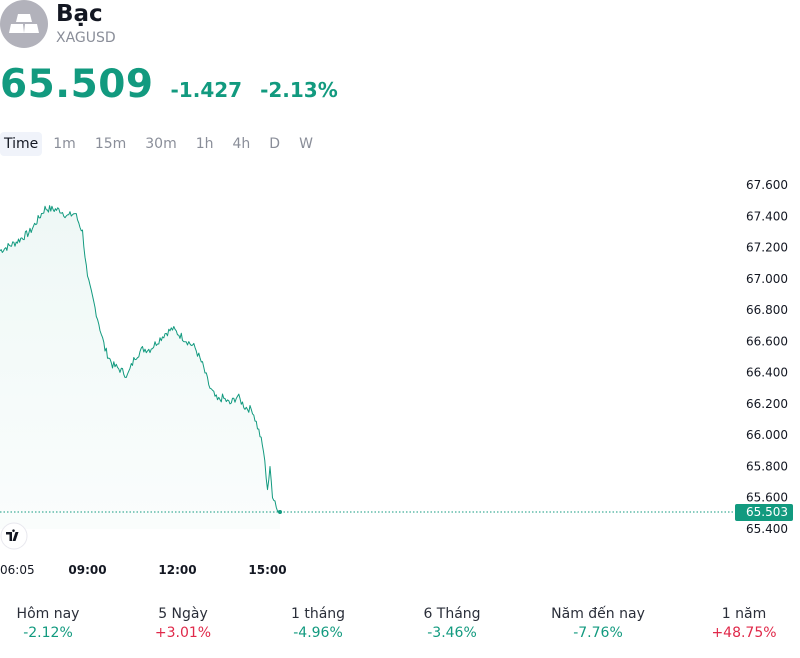 Image resolution: width=800 pixels, height=658 pixels. Describe the element at coordinates (64, 144) in the screenshot. I see `interval-tab-1m: 1m` at that location.